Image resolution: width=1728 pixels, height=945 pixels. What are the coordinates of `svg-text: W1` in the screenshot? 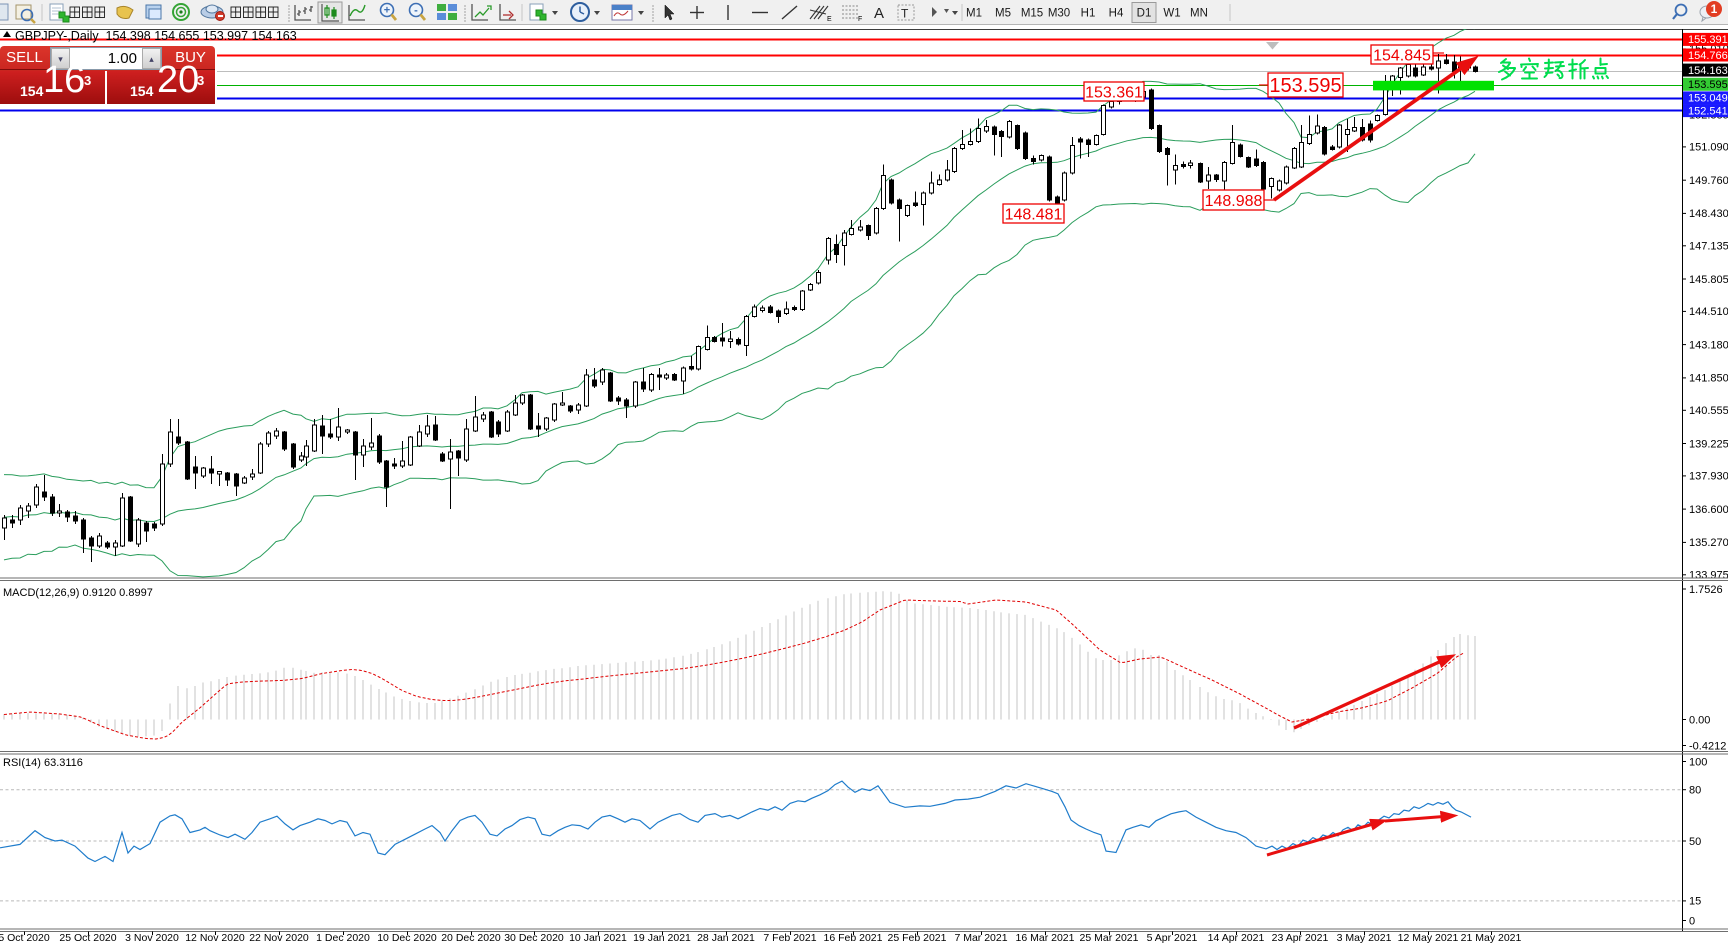 It's located at (1171, 14).